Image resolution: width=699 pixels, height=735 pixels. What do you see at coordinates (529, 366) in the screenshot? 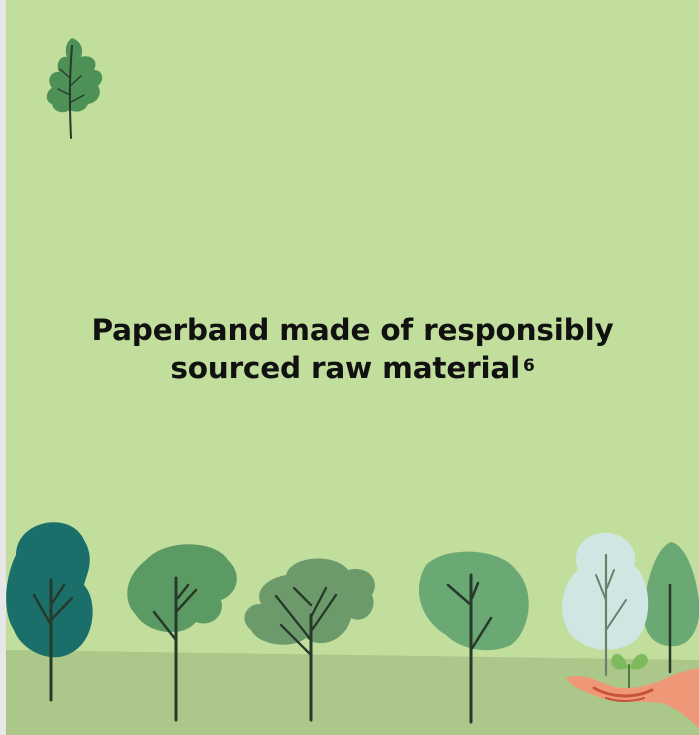
I see `footnote-marker: 6` at bounding box center [529, 366].